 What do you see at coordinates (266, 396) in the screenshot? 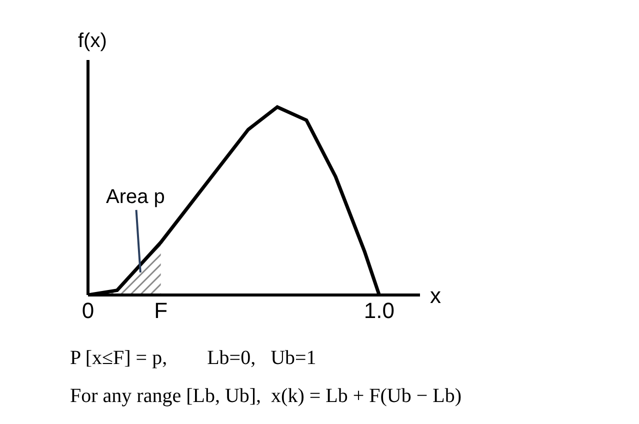
I see `text: For any range [Lb, Ub], x(k) = Lb + F(Ub − Lb)` at bounding box center [266, 396].